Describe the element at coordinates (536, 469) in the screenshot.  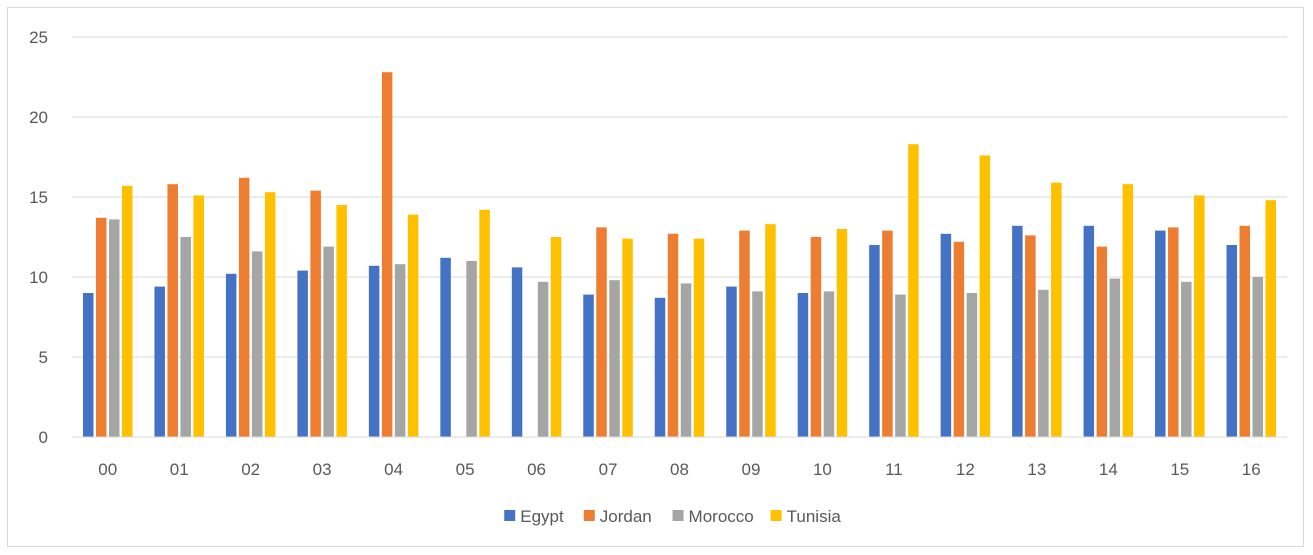
I see `x-tick-label: 06` at that location.